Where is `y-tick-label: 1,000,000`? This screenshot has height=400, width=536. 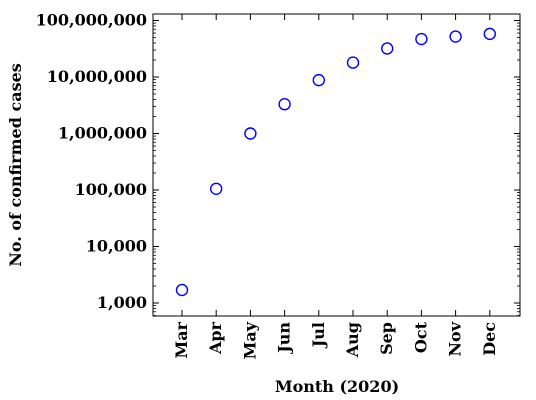
y-tick-label: 1,000,000 is located at coordinates (102, 133).